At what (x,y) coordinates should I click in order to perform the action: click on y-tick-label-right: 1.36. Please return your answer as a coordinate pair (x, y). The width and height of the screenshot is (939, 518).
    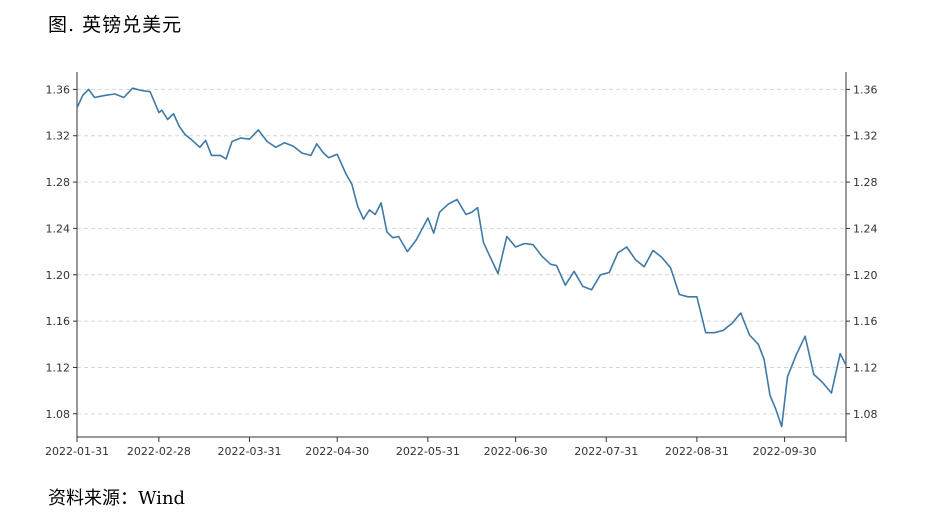
    Looking at the image, I should click on (865, 89).